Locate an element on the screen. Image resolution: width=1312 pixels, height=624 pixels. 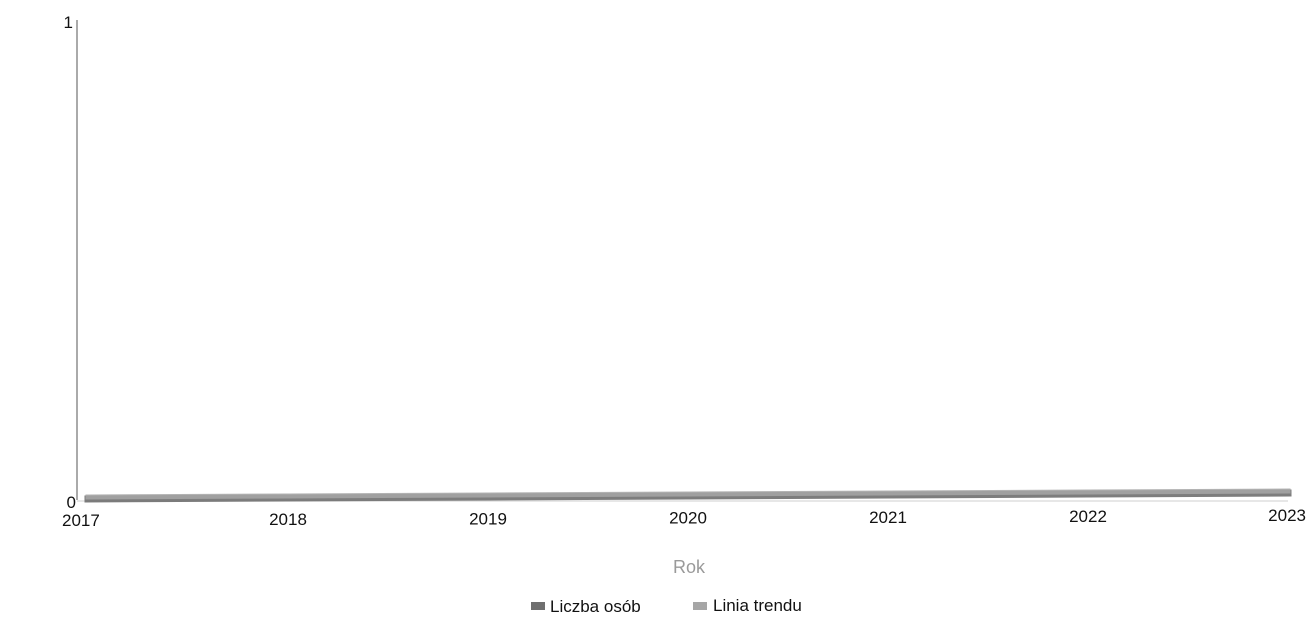
y-tick-label-min: 0 is located at coordinates (71, 502).